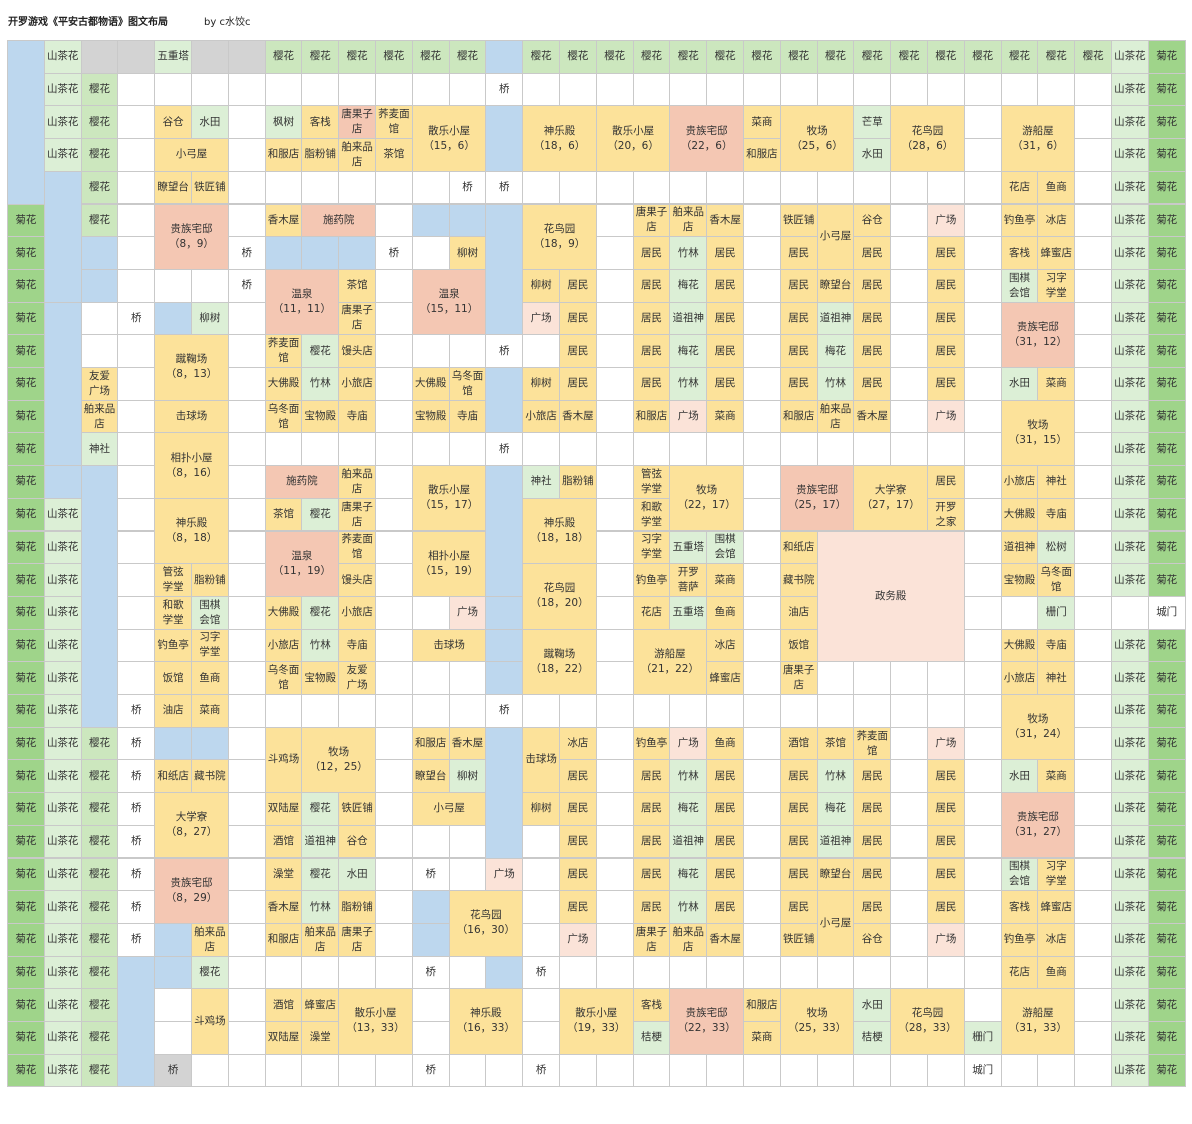 This screenshot has height=1124, width=1192. Describe the element at coordinates (1038, 433) in the screenshot. I see `map-cell: 牧场 （31，15）` at that location.